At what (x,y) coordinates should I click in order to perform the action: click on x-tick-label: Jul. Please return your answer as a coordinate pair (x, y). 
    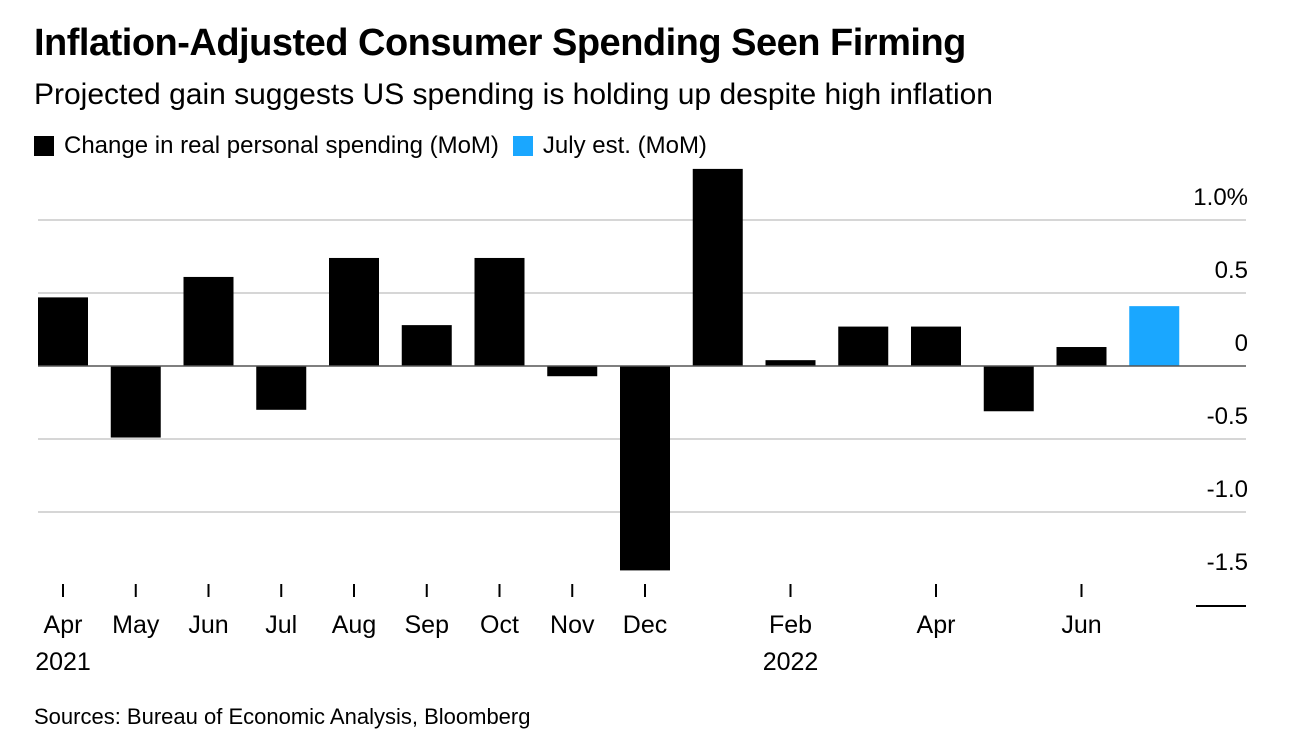
    Looking at the image, I should click on (281, 625).